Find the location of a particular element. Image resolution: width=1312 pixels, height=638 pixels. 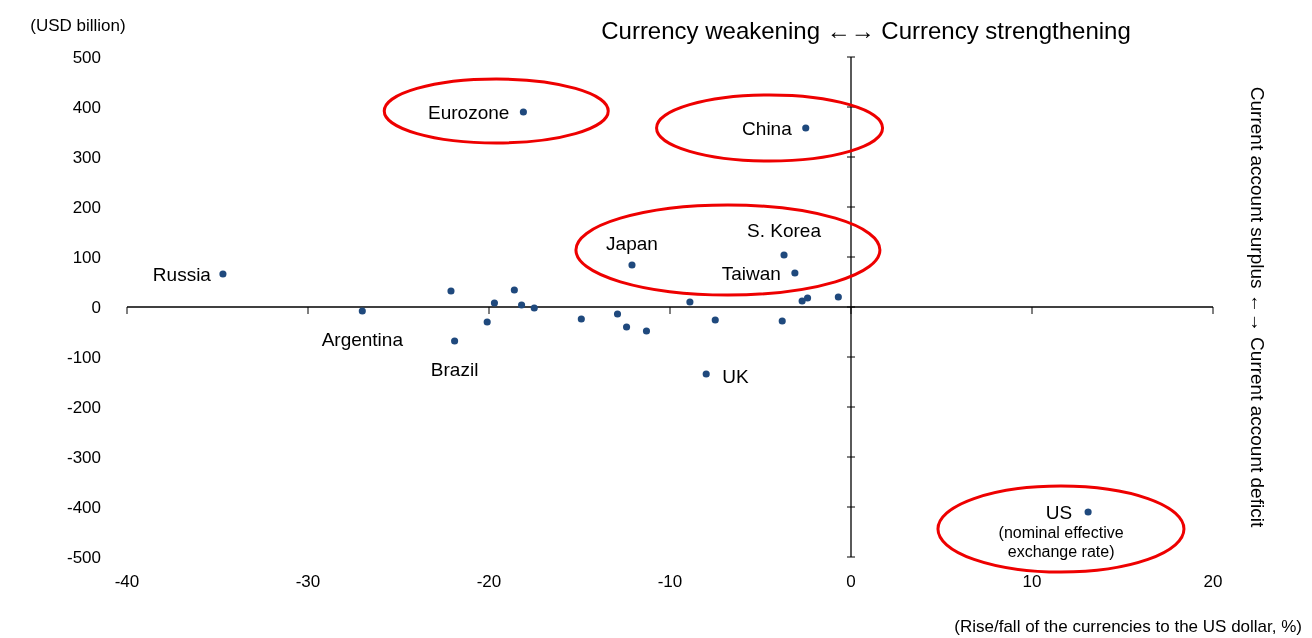

annotation: Russia is located at coordinates (182, 274).